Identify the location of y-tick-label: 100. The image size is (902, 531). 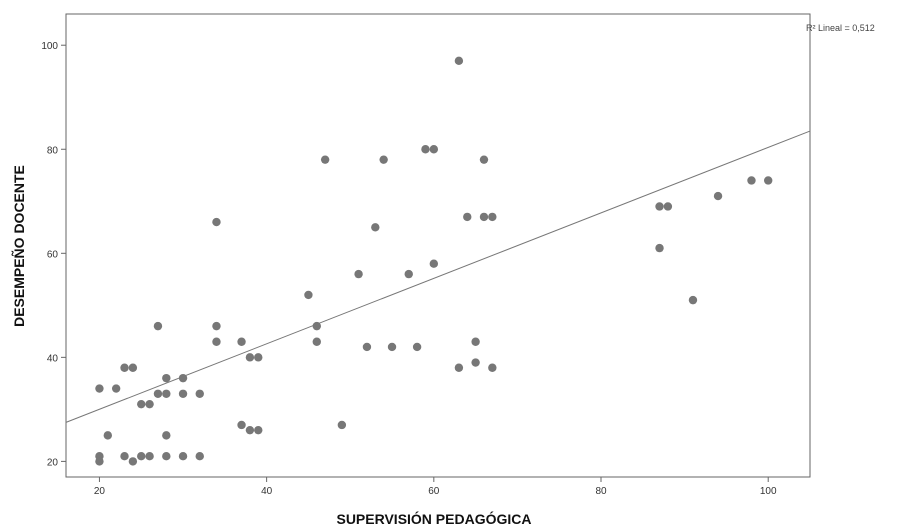
(49, 46).